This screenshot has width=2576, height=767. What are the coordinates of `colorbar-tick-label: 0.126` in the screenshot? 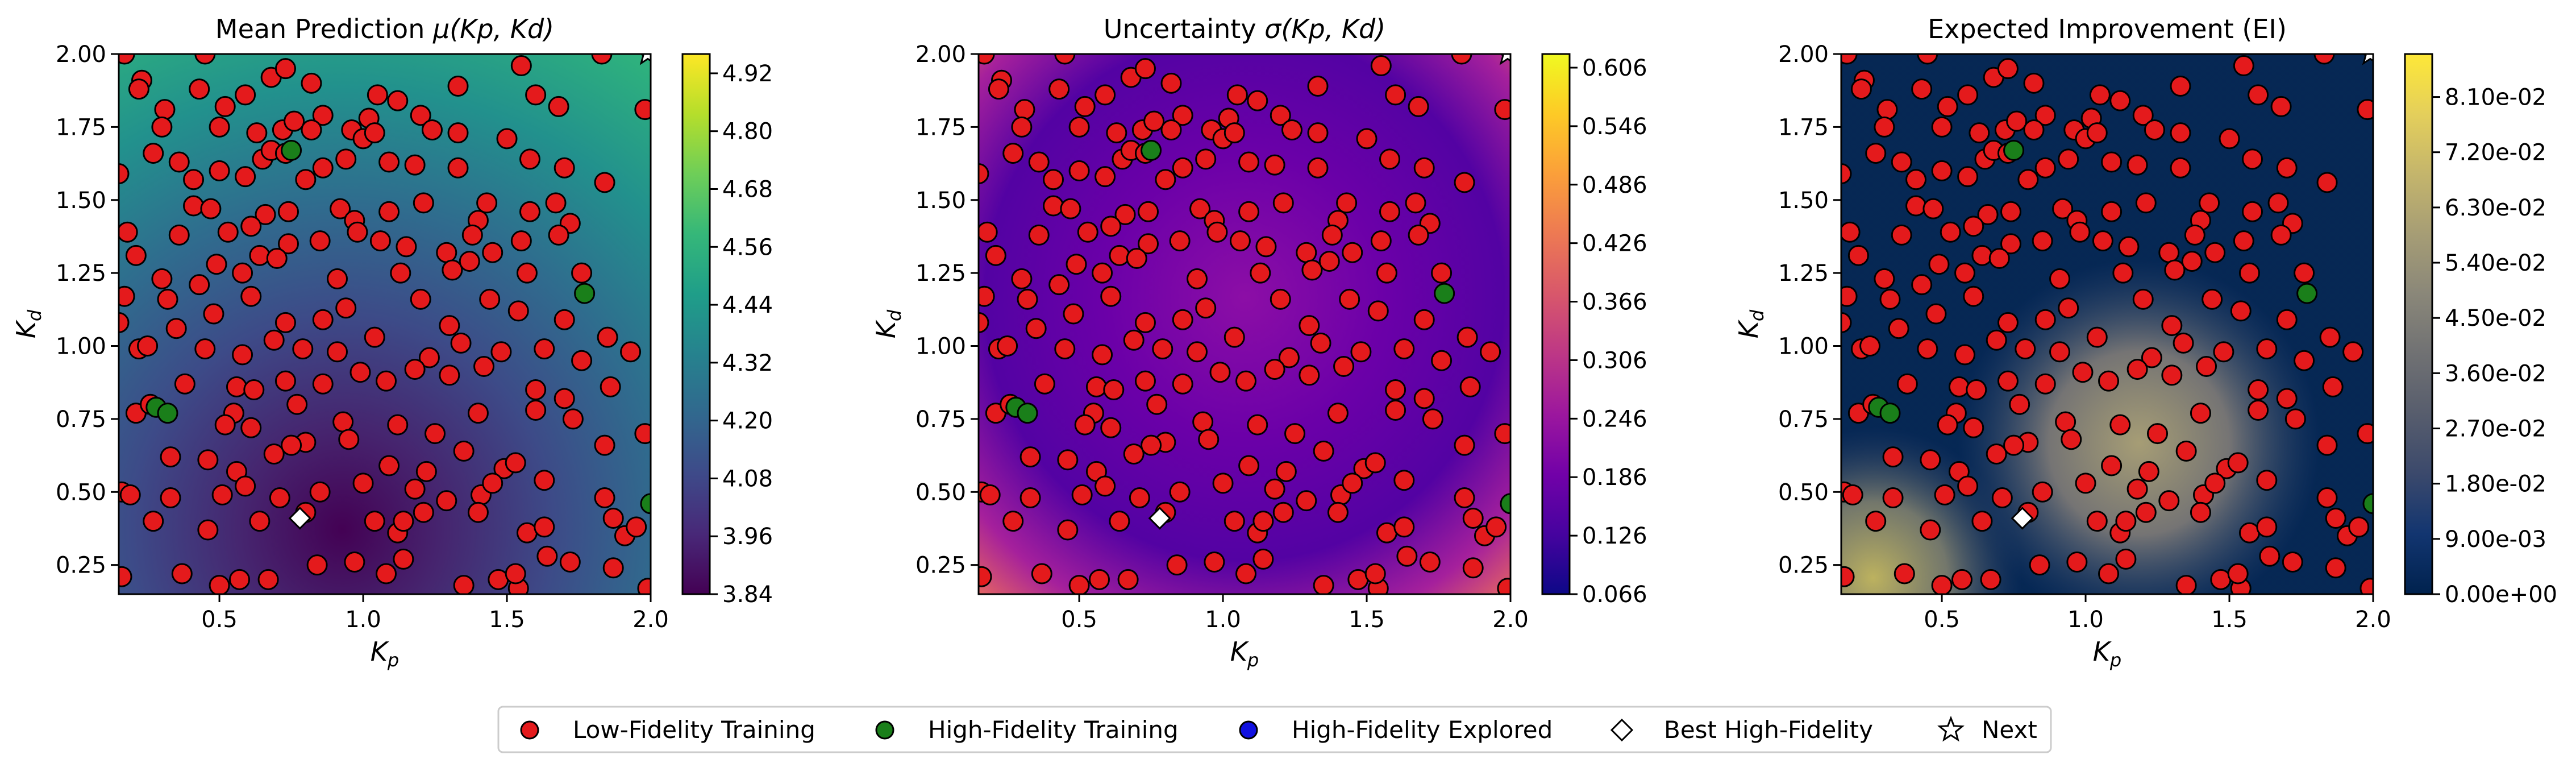 It's located at (1614, 536).